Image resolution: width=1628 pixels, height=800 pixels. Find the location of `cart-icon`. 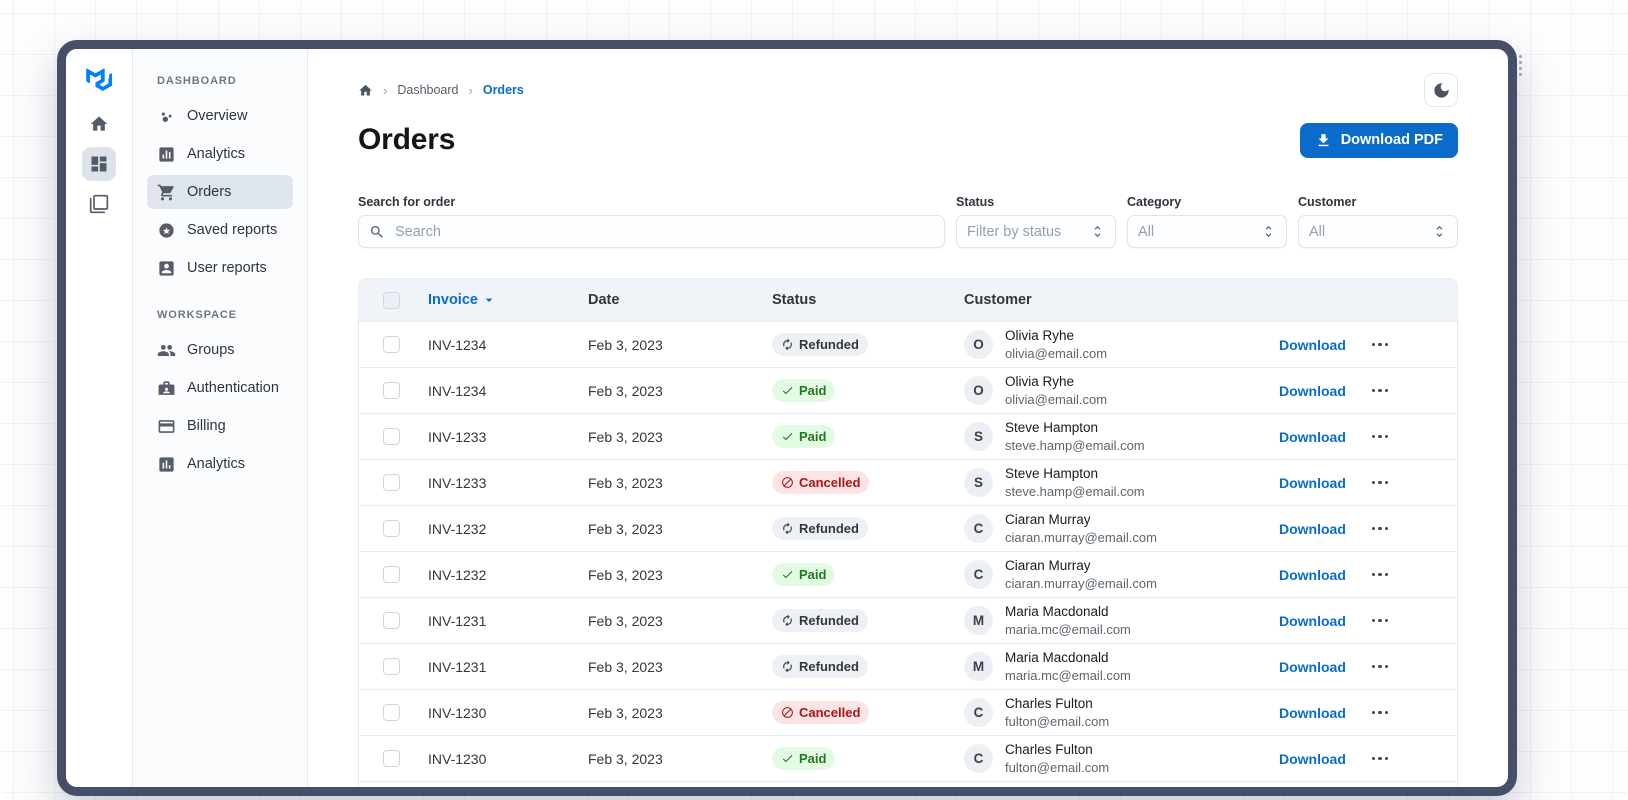

cart-icon is located at coordinates (165, 192).